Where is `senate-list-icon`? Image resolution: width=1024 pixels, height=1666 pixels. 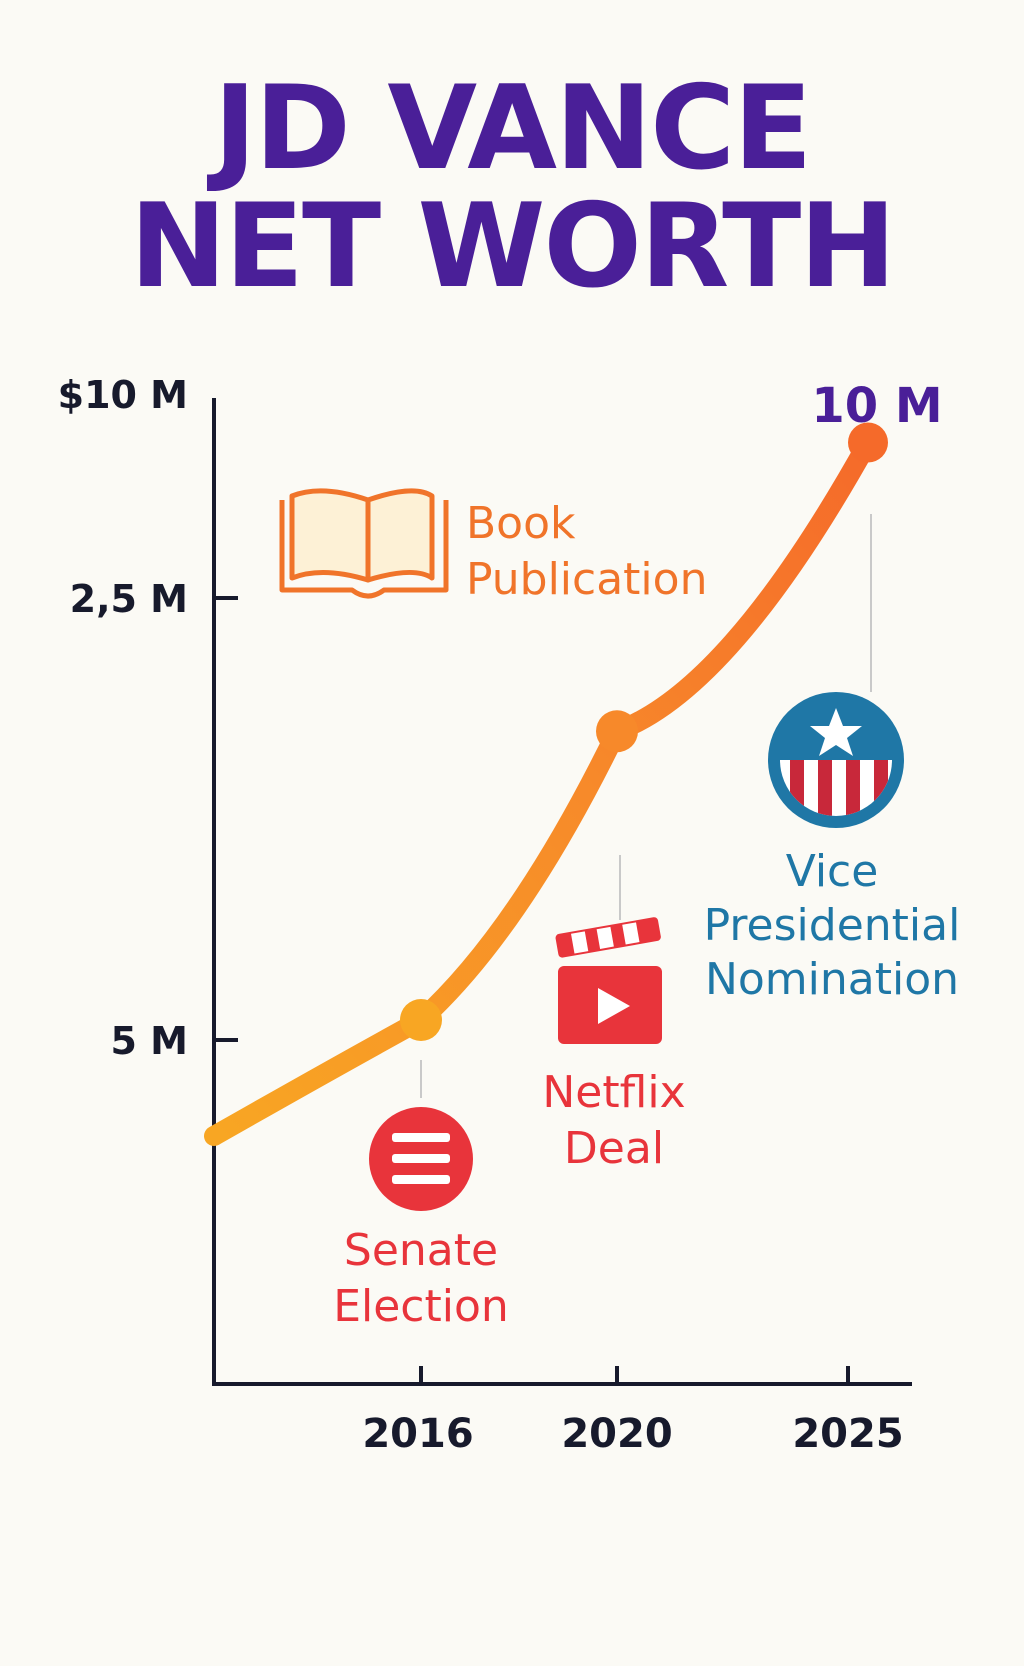 senate-list-icon is located at coordinates (421, 1159).